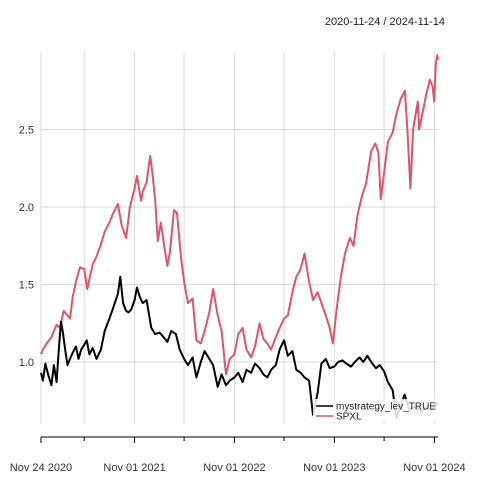 This screenshot has width=480, height=480. What do you see at coordinates (26, 208) in the screenshot?
I see `y-tick-label: 2.0` at bounding box center [26, 208].